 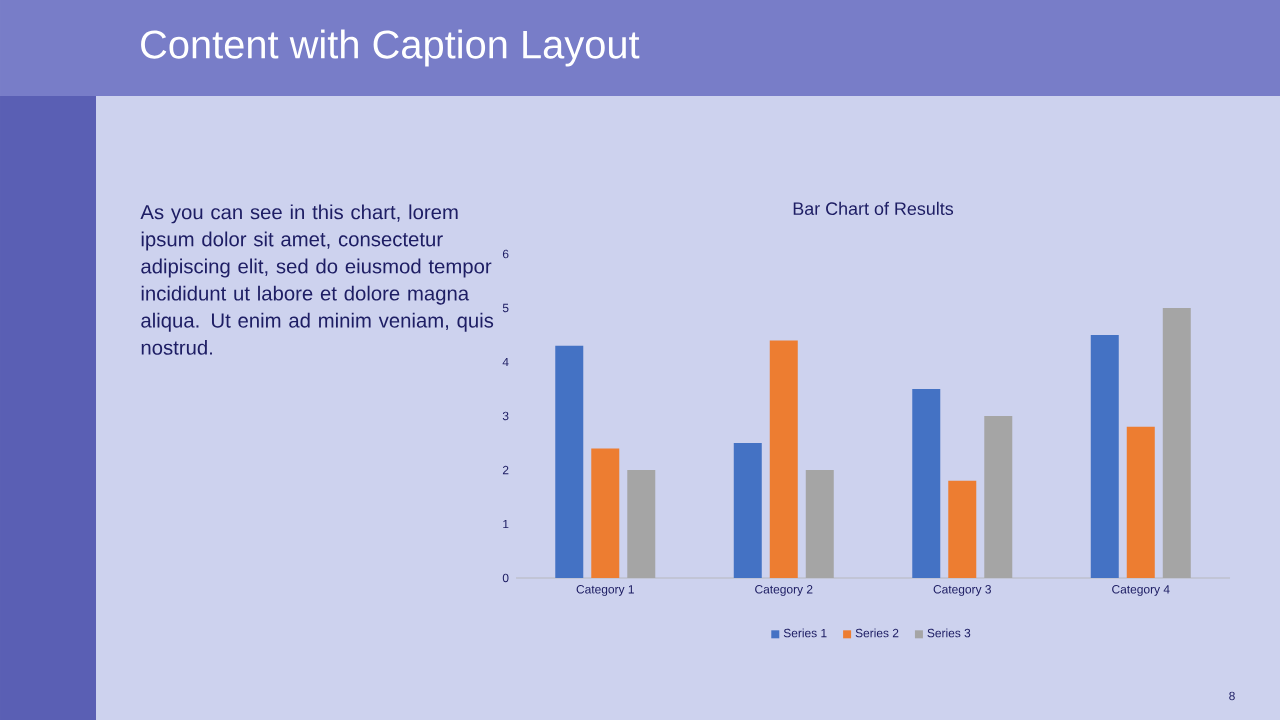 What do you see at coordinates (873, 208) in the screenshot?
I see `chart-title: Bar Chart of Results` at bounding box center [873, 208].